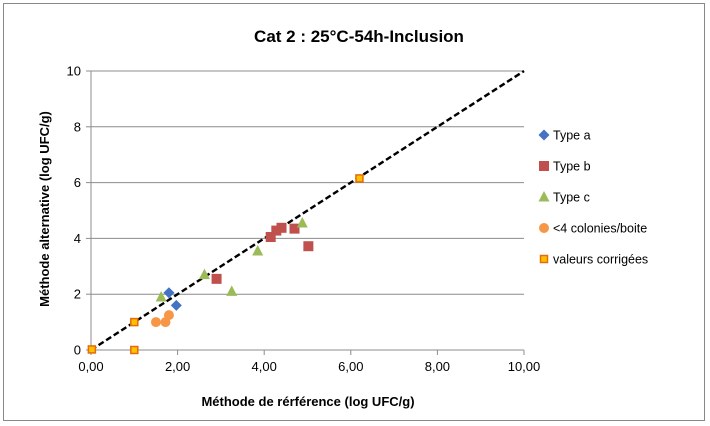 The image size is (710, 426). I want to click on y-tick-label: 4, so click(77, 238).